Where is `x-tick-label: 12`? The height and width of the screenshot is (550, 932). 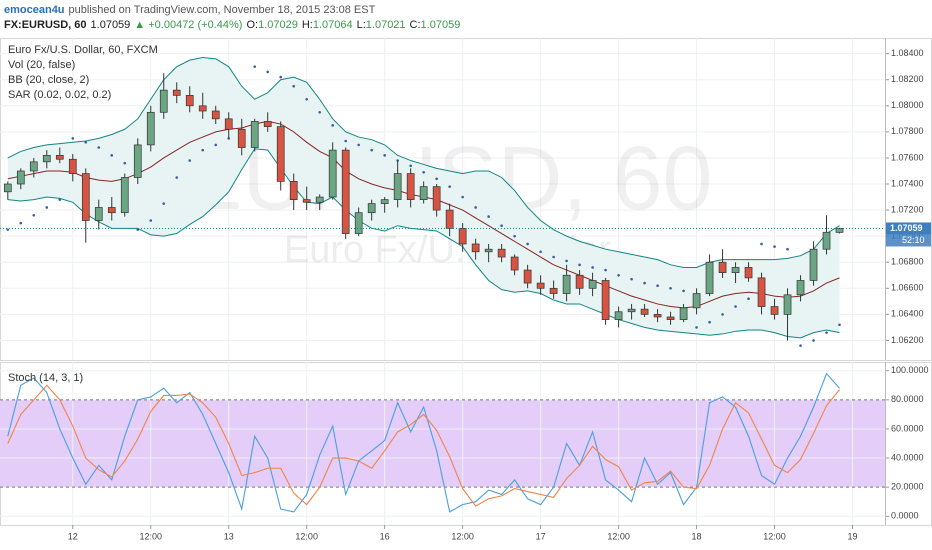 x-tick-label: 12 is located at coordinates (73, 536).